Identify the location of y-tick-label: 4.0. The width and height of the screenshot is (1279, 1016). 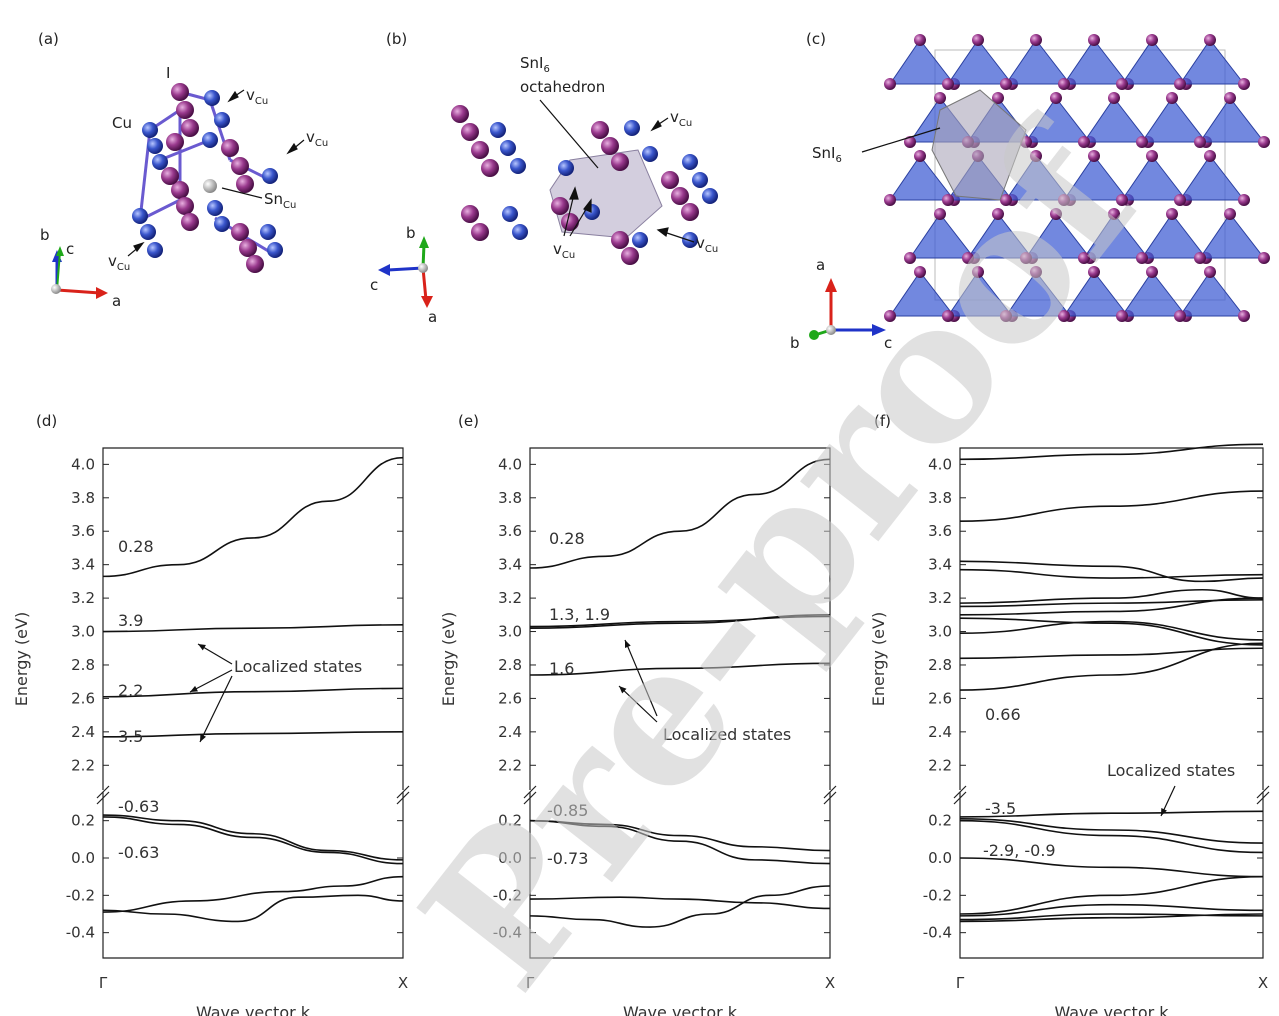
(510, 464).